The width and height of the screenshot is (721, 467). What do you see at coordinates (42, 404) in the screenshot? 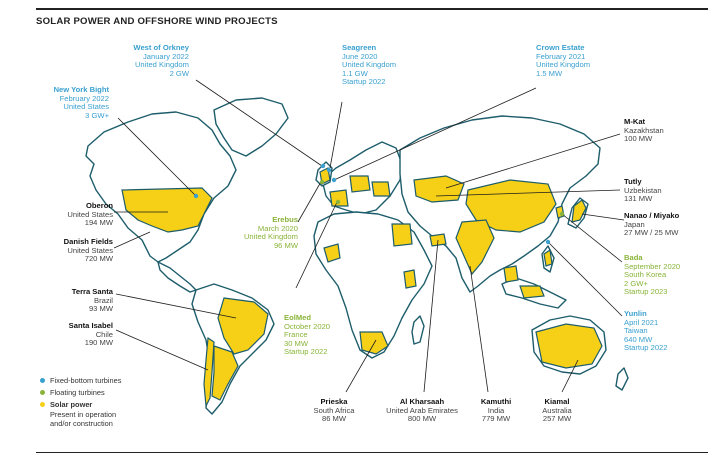
I see `solar-dot-icon` at bounding box center [42, 404].